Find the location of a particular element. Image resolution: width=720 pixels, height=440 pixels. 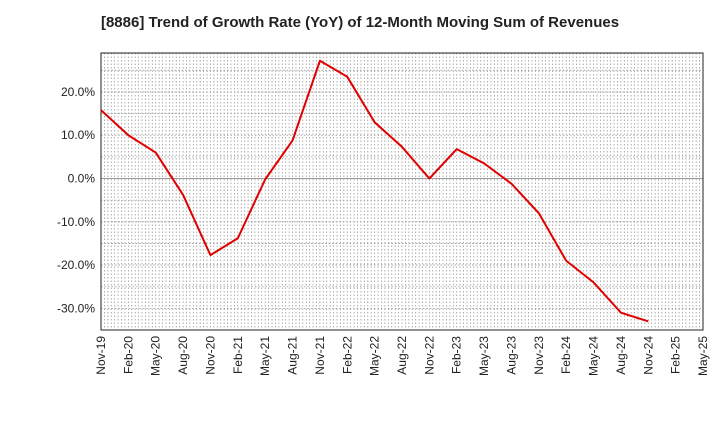

x-tick-label: Aug-22 is located at coordinates (402, 355).